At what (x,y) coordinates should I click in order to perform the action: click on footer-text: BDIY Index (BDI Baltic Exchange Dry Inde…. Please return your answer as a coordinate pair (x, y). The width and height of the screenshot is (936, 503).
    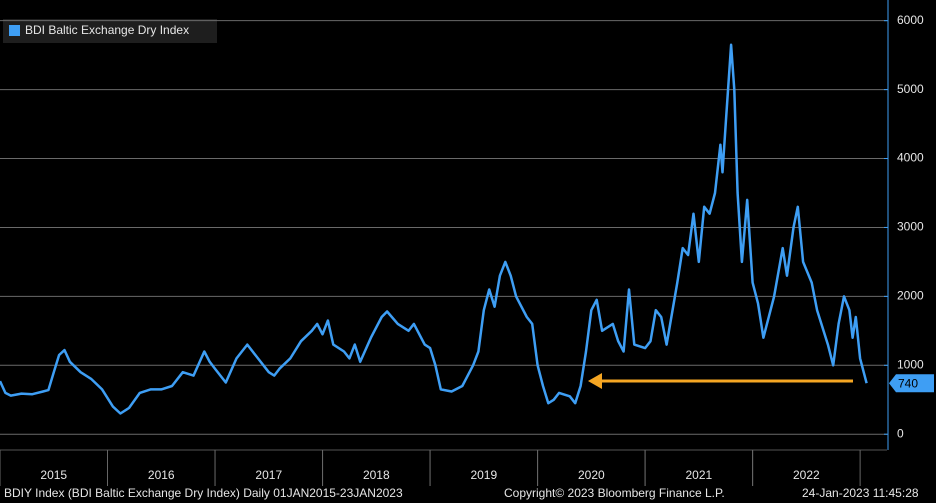
    Looking at the image, I should click on (203, 493).